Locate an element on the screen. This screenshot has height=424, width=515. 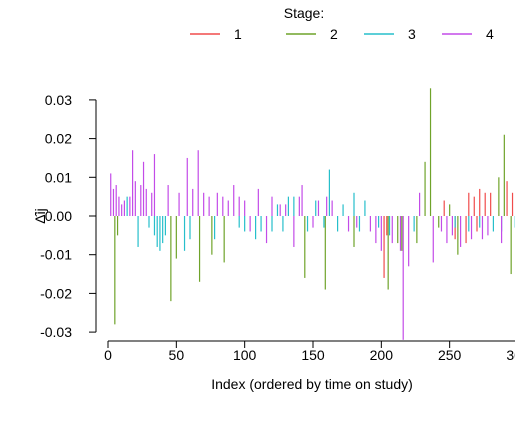
y-axis-label: Δ̂ij is located at coordinates (40, 216).